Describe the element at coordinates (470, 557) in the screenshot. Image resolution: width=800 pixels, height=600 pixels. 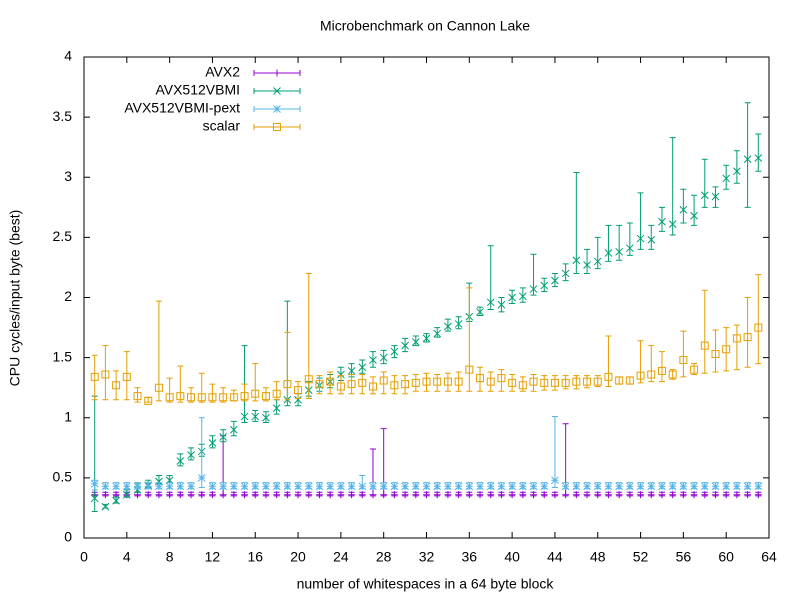
I see `x-tick-label: 36` at that location.